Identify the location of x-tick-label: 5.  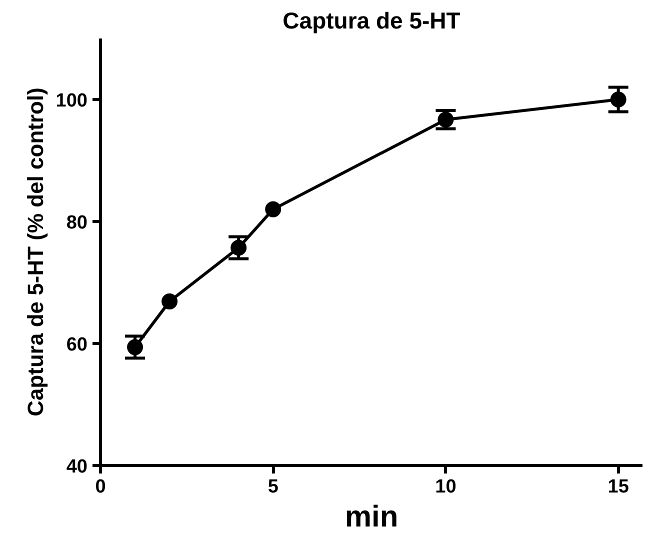
(273, 487).